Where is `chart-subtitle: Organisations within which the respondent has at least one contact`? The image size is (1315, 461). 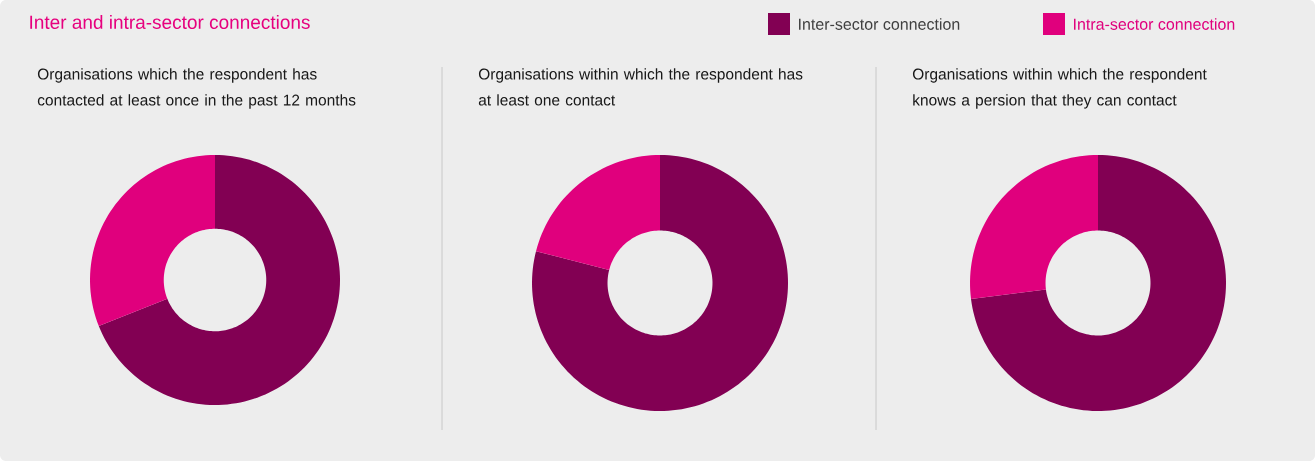
chart-subtitle: Organisations within which the respondent has at least one contact is located at coordinates (640, 87).